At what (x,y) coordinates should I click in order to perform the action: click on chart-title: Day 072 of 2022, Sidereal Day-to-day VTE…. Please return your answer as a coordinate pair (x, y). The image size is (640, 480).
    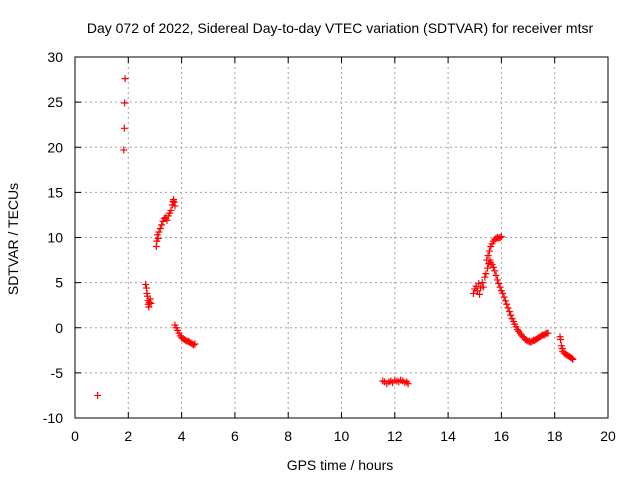
    Looking at the image, I should click on (340, 28).